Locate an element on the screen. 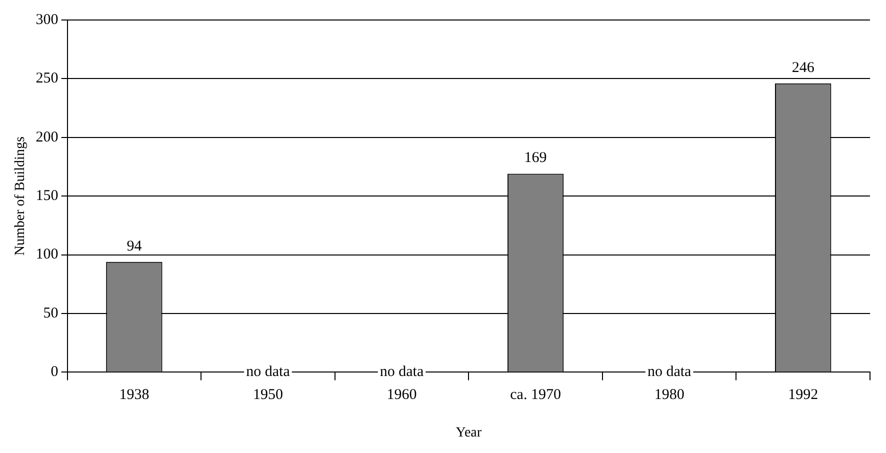 This screenshot has height=453, width=886. x-tick-label: 1960 is located at coordinates (401, 395).